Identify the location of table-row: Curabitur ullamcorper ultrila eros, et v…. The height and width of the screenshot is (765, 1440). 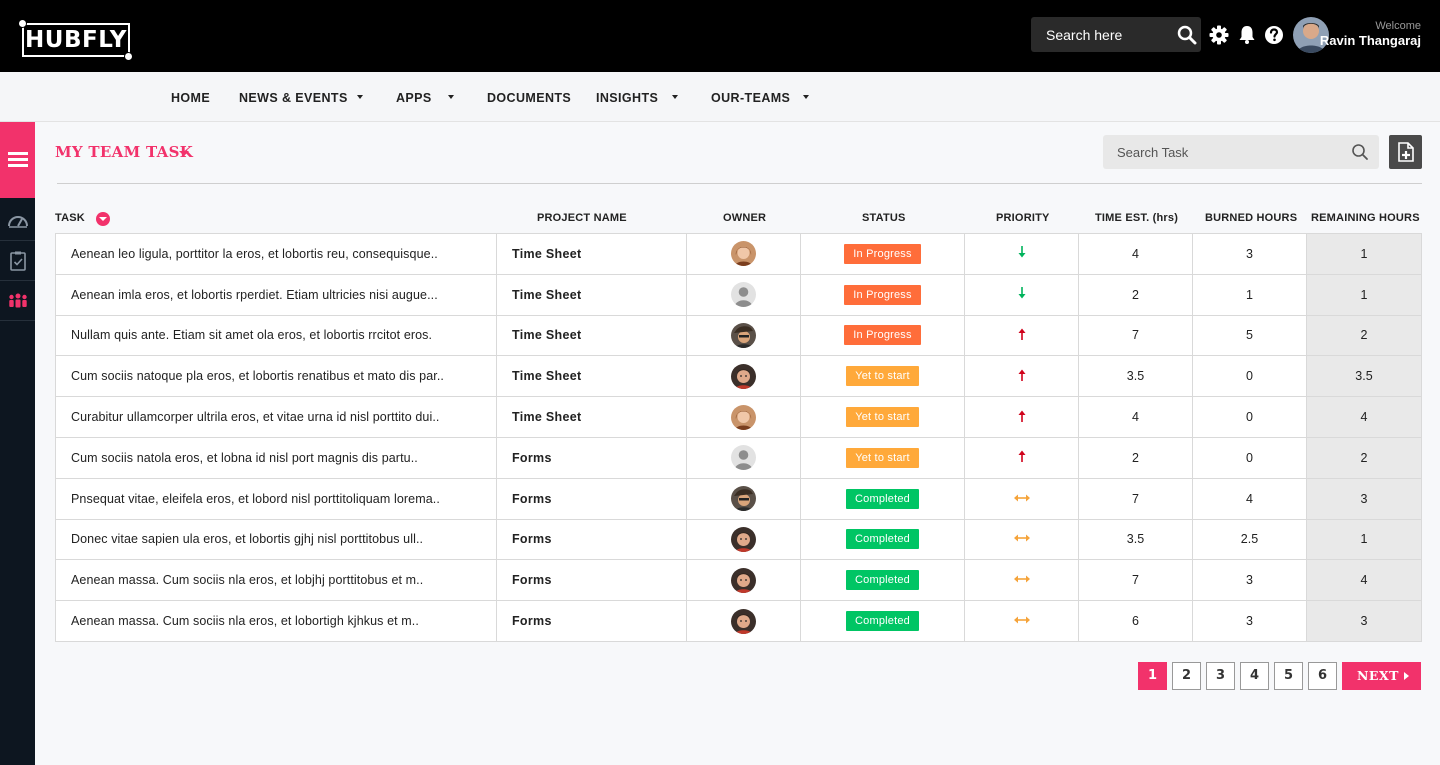
(738, 417).